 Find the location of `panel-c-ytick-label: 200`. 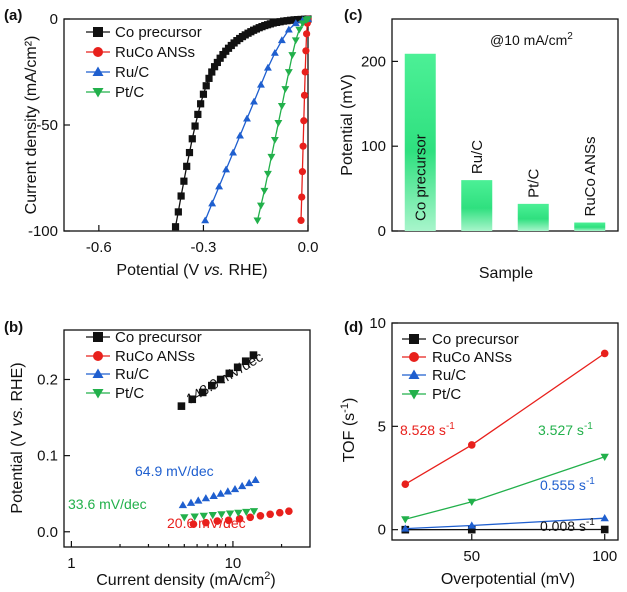

panel-c-ytick-label: 200 is located at coordinates (373, 61).